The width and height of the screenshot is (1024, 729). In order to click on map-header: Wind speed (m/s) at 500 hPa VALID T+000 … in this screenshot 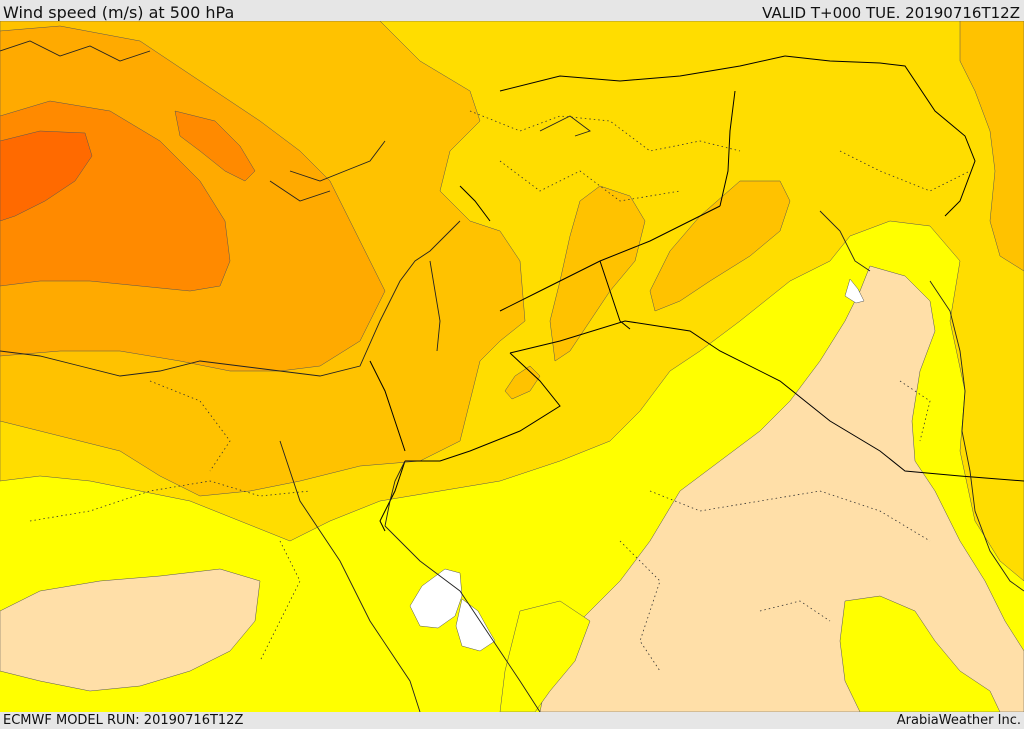, I will do `click(512, 11)`.